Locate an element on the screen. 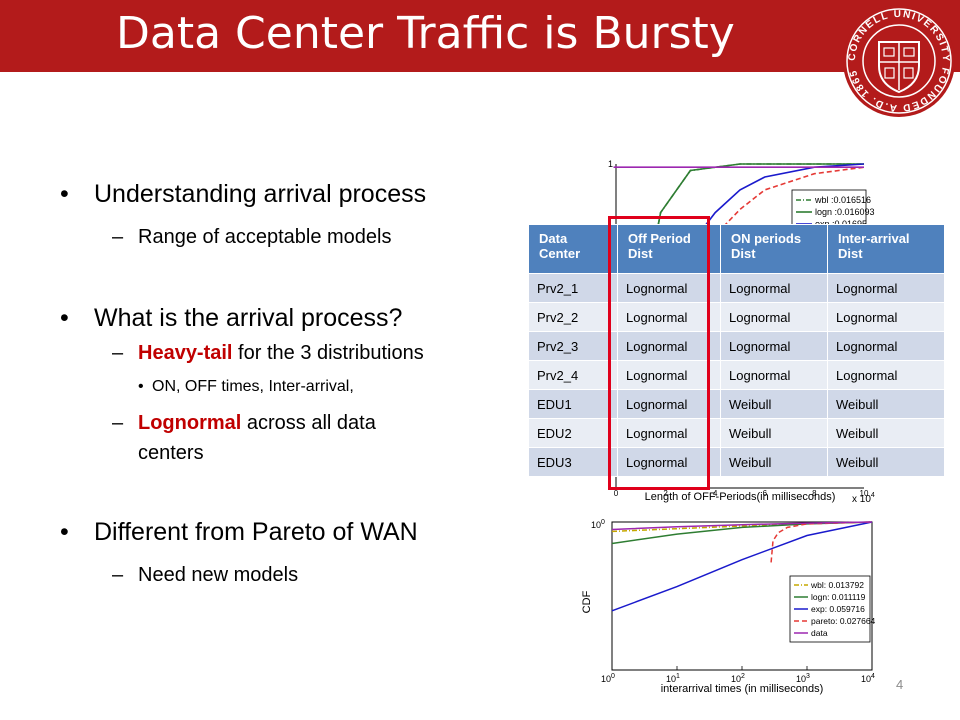 This screenshot has width=960, height=720. page-number: 4 is located at coordinates (900, 684).